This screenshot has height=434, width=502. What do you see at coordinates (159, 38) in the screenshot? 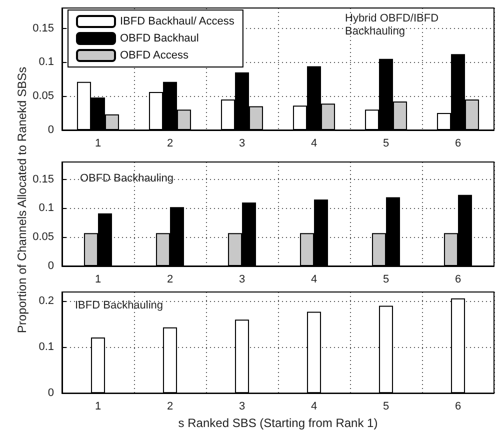
I see `legend-label: OBFD Backhaul` at bounding box center [159, 38].